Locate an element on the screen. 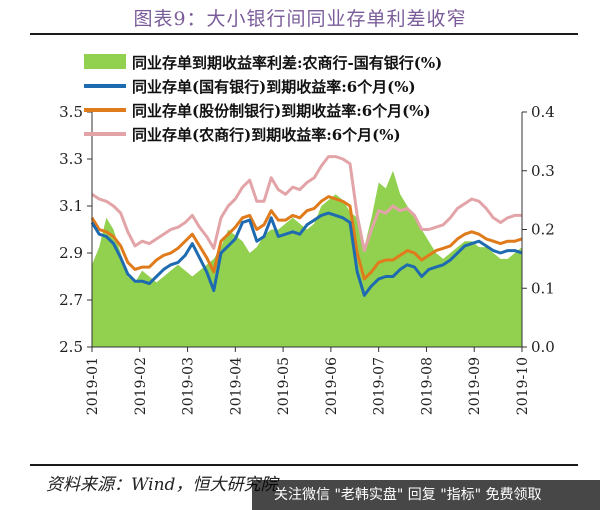 The width and height of the screenshot is (600, 510). legend-joint-label: 同业存单(股份制银行)到期收益率:6个月(%) is located at coordinates (281, 111).